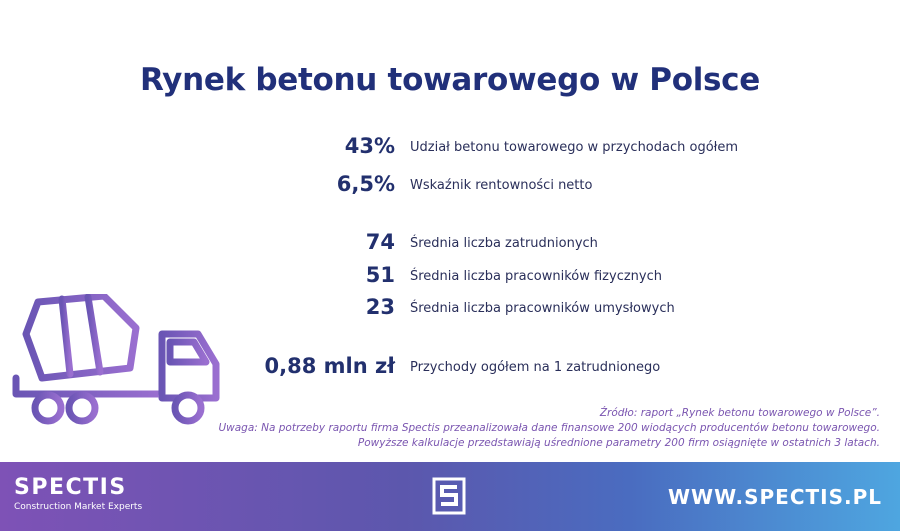 The width and height of the screenshot is (900, 531). What do you see at coordinates (774, 497) in the screenshot?
I see `website-link: WWW.SPECTIS.PL` at bounding box center [774, 497].